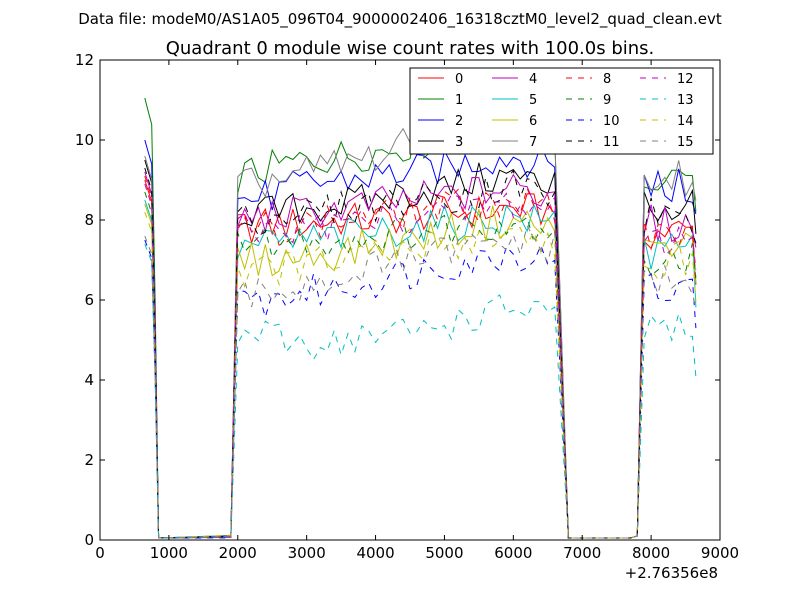  What do you see at coordinates (533, 142) in the screenshot?
I see `legend-label-7: 7` at bounding box center [533, 142].